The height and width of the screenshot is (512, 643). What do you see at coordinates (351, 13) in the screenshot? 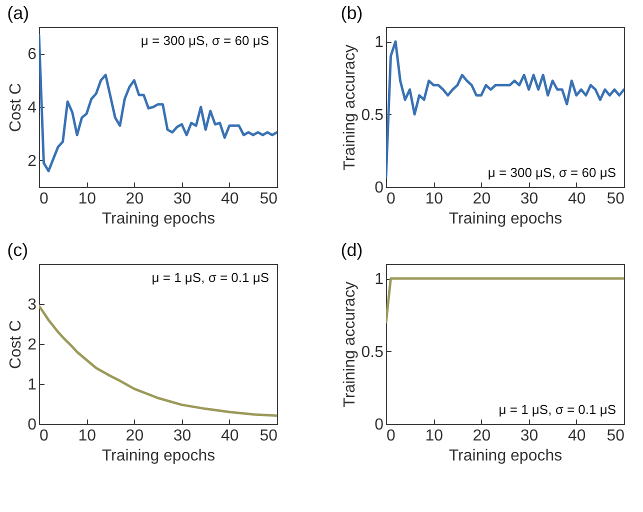
I see `chart-title: (b)` at bounding box center [351, 13].